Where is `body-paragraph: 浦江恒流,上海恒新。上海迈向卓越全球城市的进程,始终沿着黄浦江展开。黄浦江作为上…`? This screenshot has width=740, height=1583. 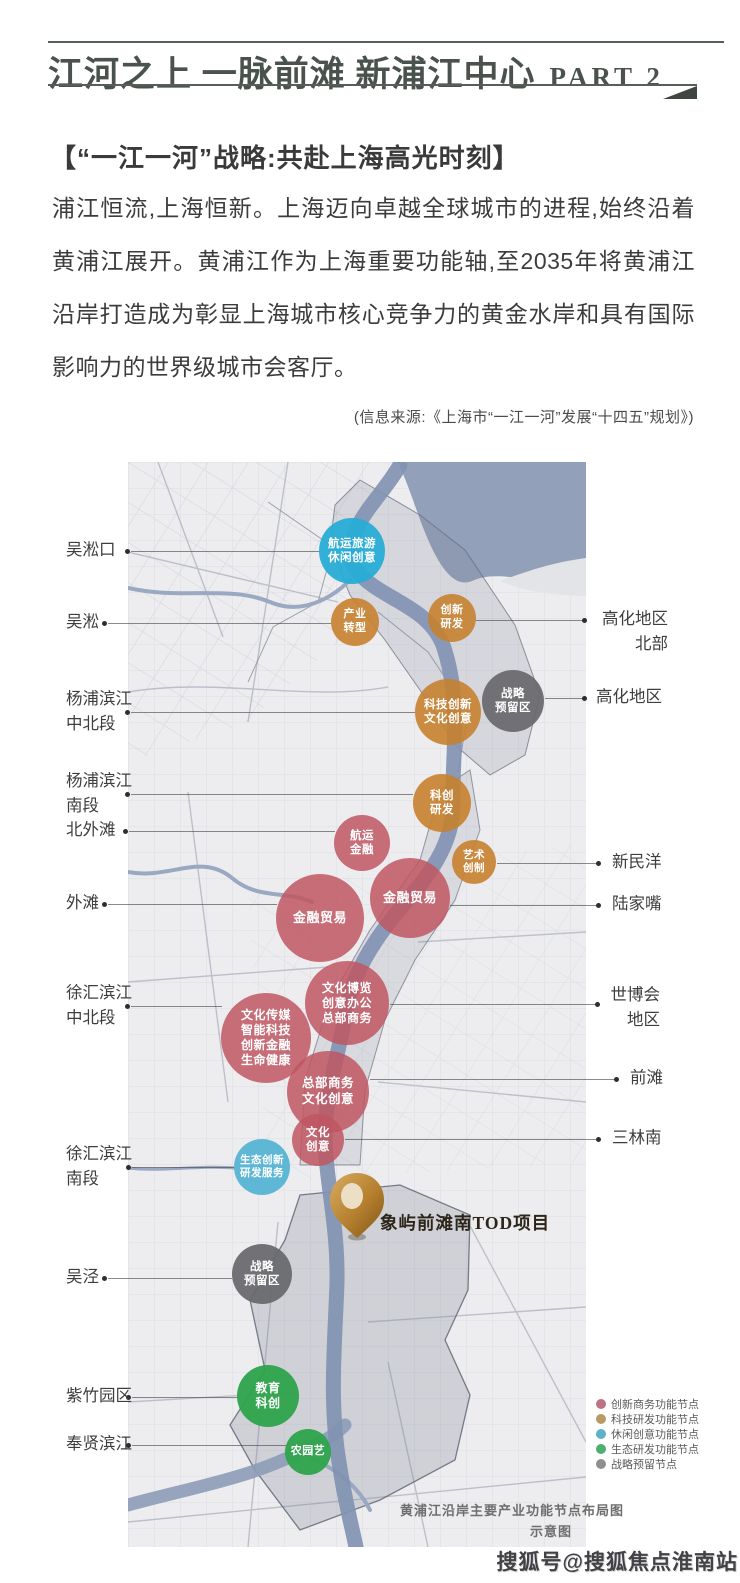 body-paragraph: 浦江恒流,上海恒新。上海迈向卓越全球城市的进程,始终沿着黄浦江展开。黄浦江作为上… is located at coordinates (373, 287).